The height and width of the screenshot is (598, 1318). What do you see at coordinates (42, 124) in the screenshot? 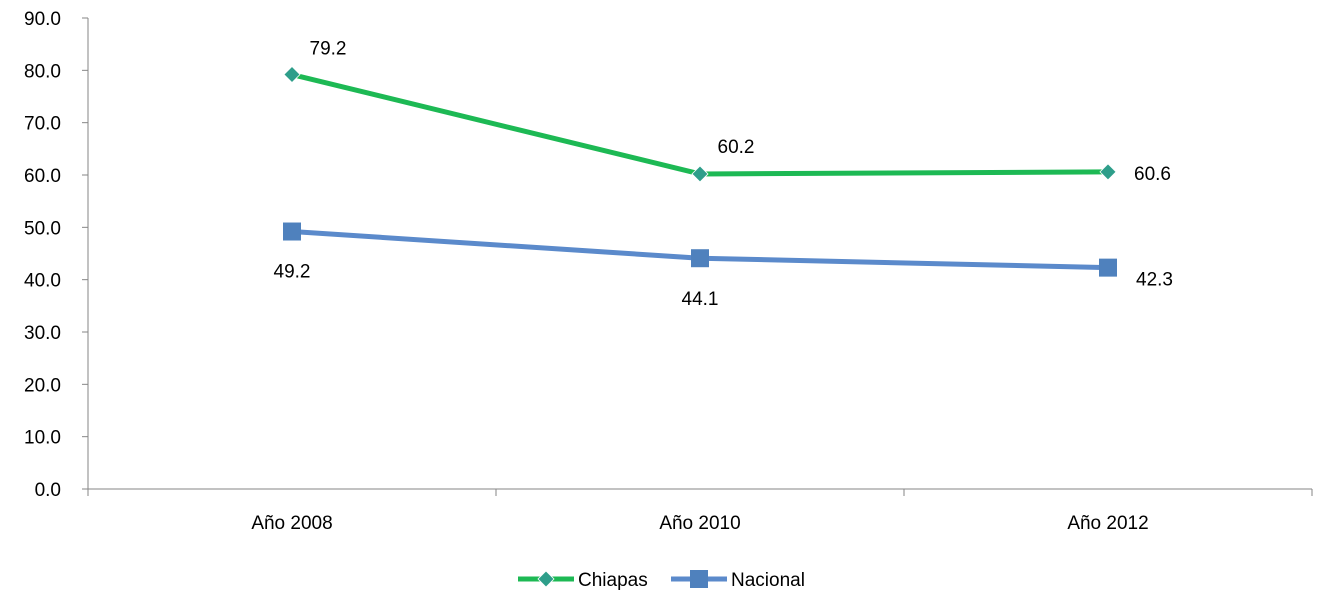
I see `y-tick-label: 70.0` at bounding box center [42, 124].